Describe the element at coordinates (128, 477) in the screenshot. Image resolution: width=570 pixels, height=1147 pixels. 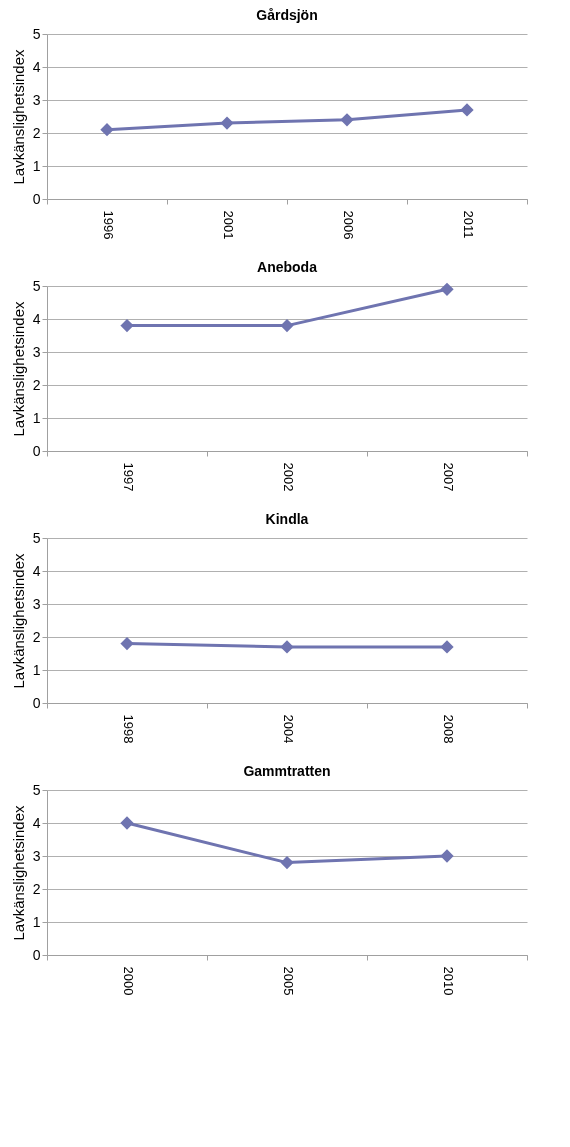
I see `x-tick-label: 1997` at that location.